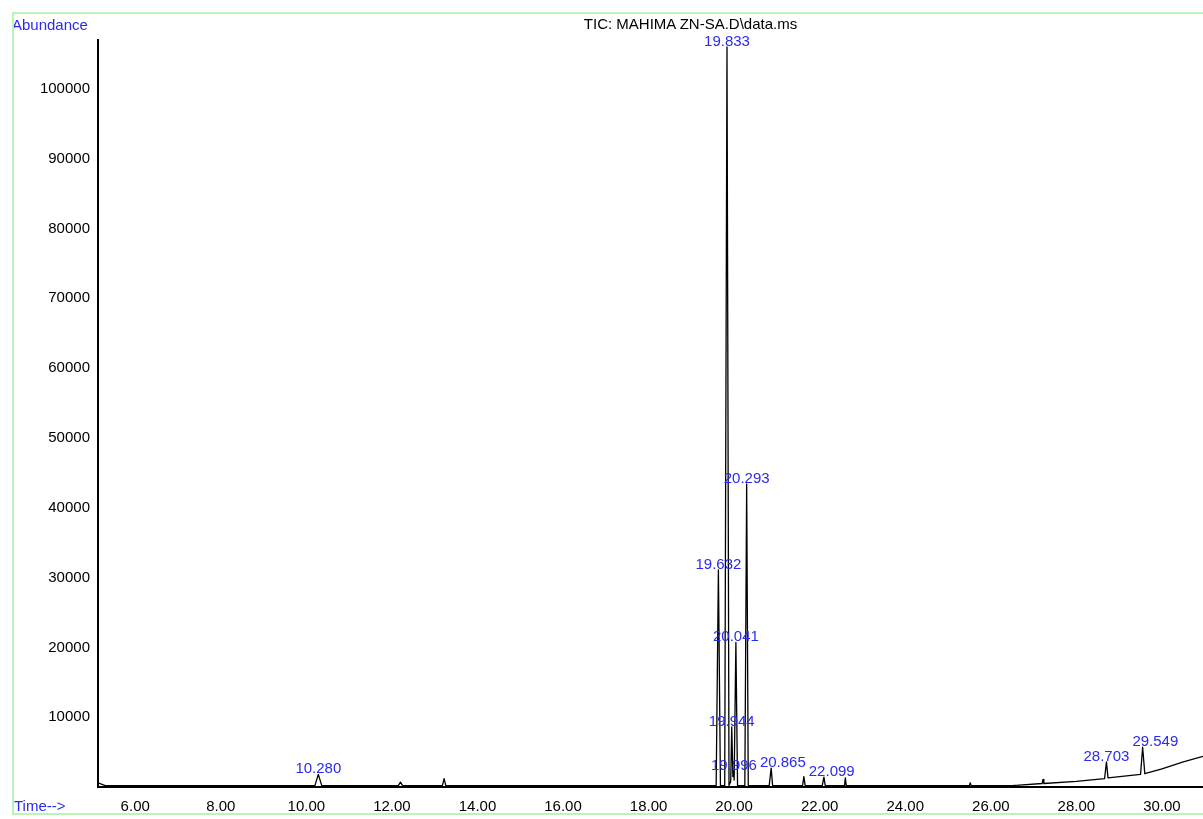 This screenshot has width=1203, height=819. What do you see at coordinates (1076, 806) in the screenshot?
I see `x-tick-label: 28.00` at bounding box center [1076, 806].